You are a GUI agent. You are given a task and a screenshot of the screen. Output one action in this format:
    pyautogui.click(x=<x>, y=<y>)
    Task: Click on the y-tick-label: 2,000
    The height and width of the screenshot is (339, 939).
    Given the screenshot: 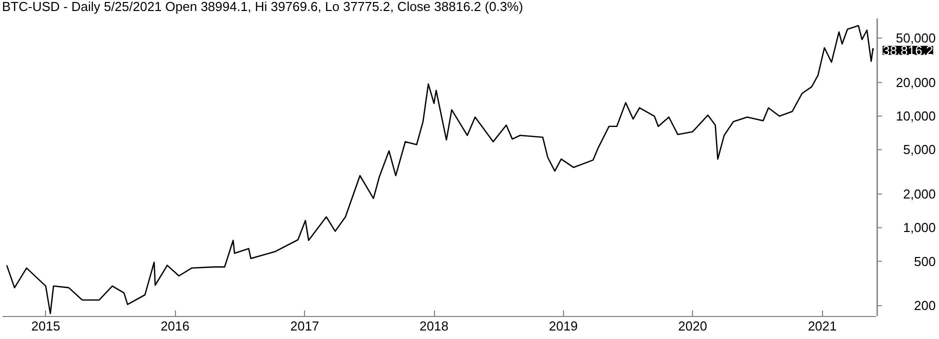 What is the action you would take?
    pyautogui.click(x=919, y=194)
    